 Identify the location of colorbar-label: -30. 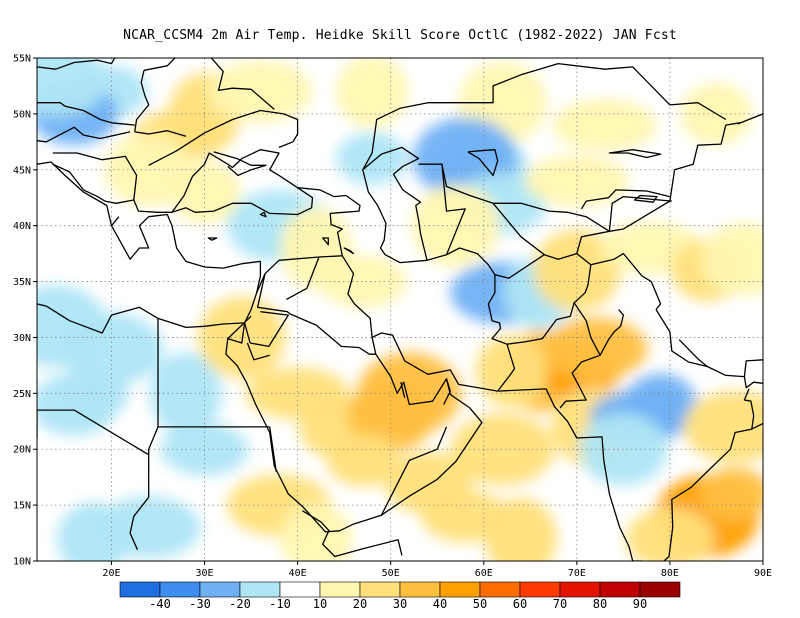
(200, 604).